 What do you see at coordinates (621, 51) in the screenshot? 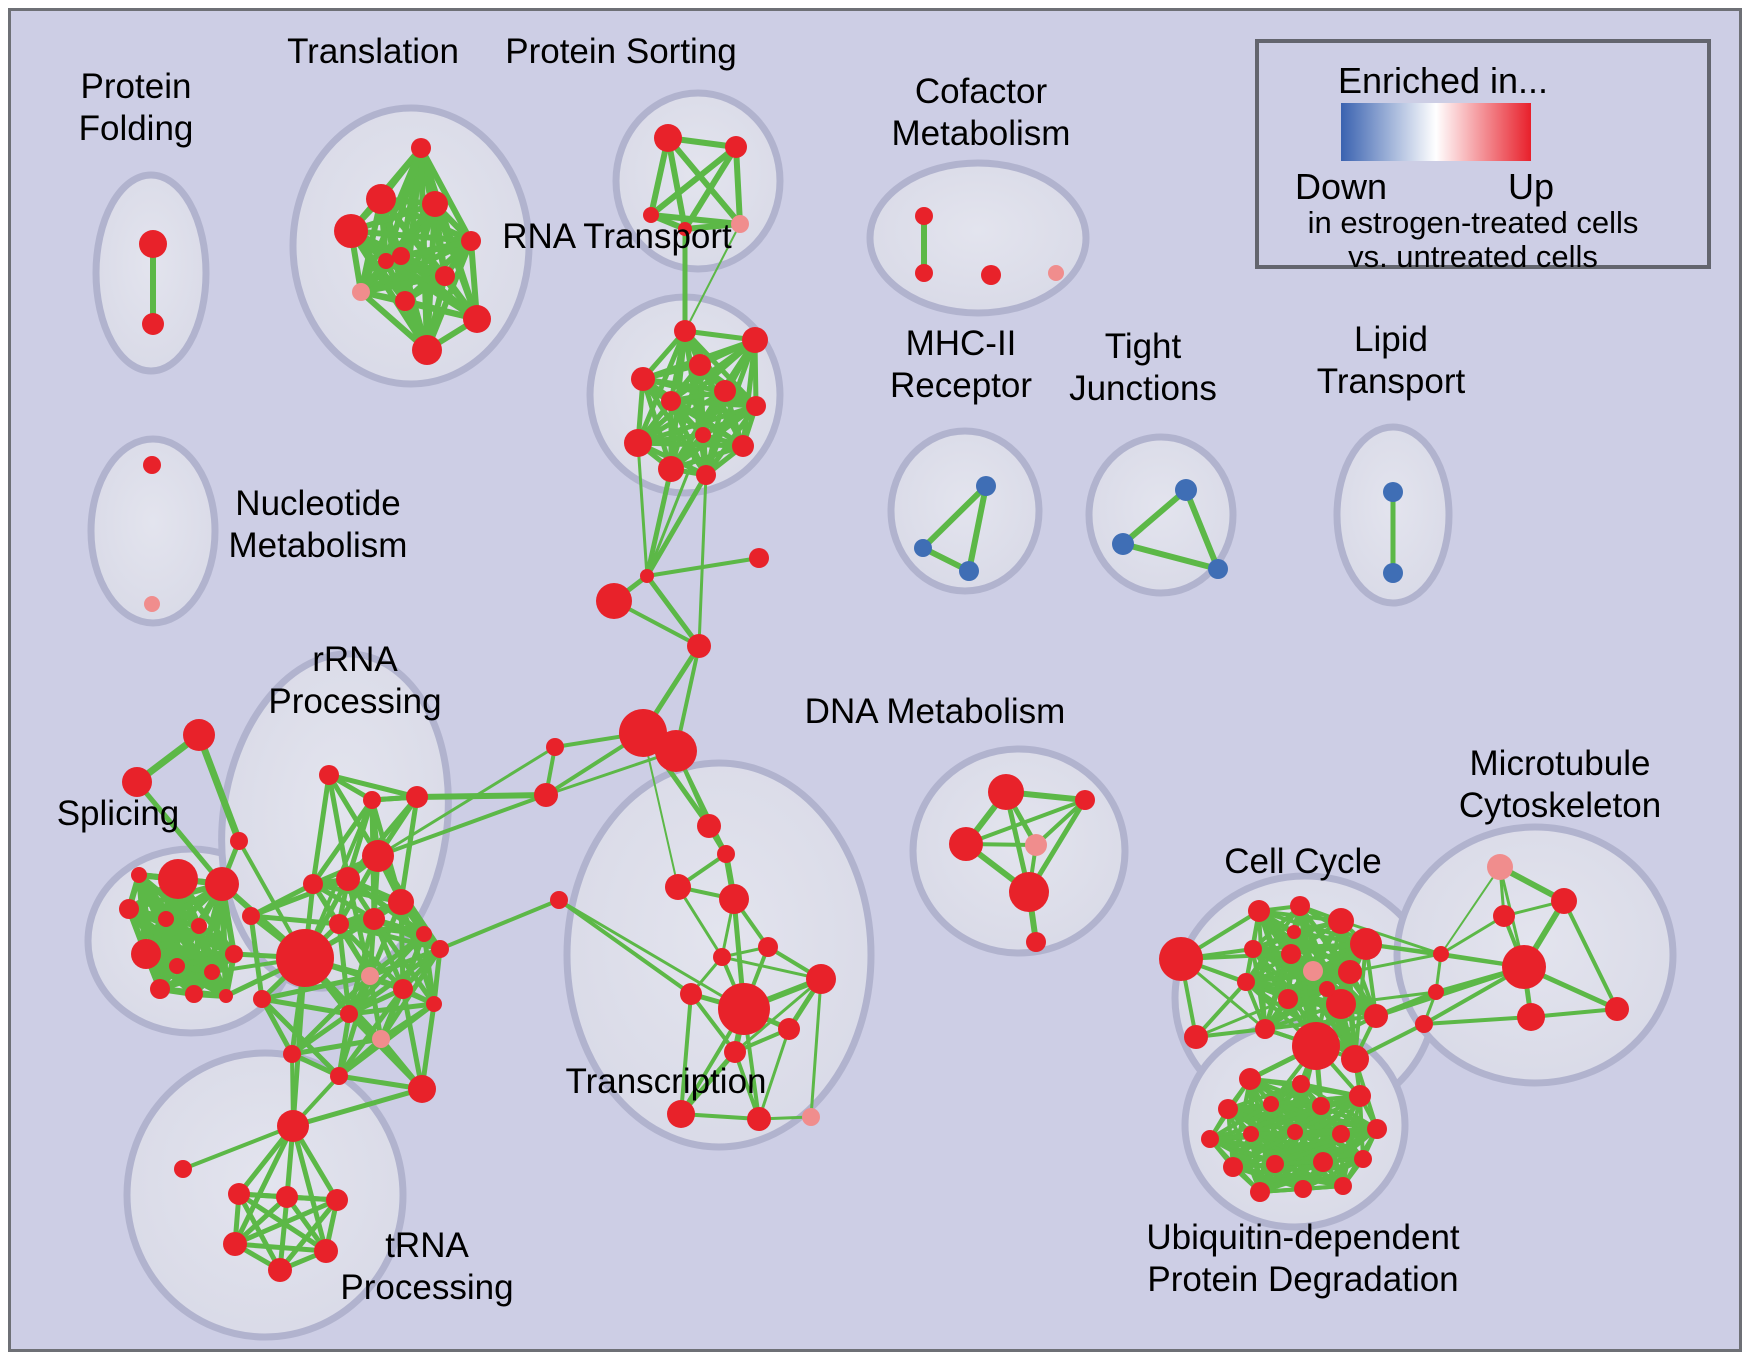
I see `protein_sorting-label: Protein Sorting` at bounding box center [621, 51].